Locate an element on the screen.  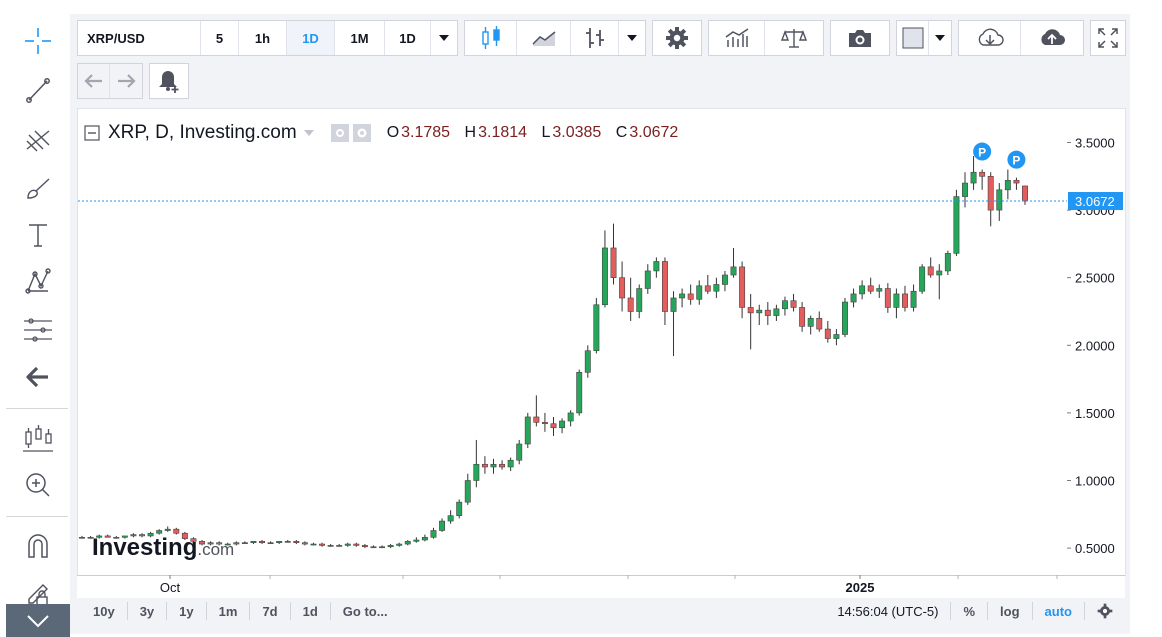
undo-redo-group is located at coordinates (110, 81).